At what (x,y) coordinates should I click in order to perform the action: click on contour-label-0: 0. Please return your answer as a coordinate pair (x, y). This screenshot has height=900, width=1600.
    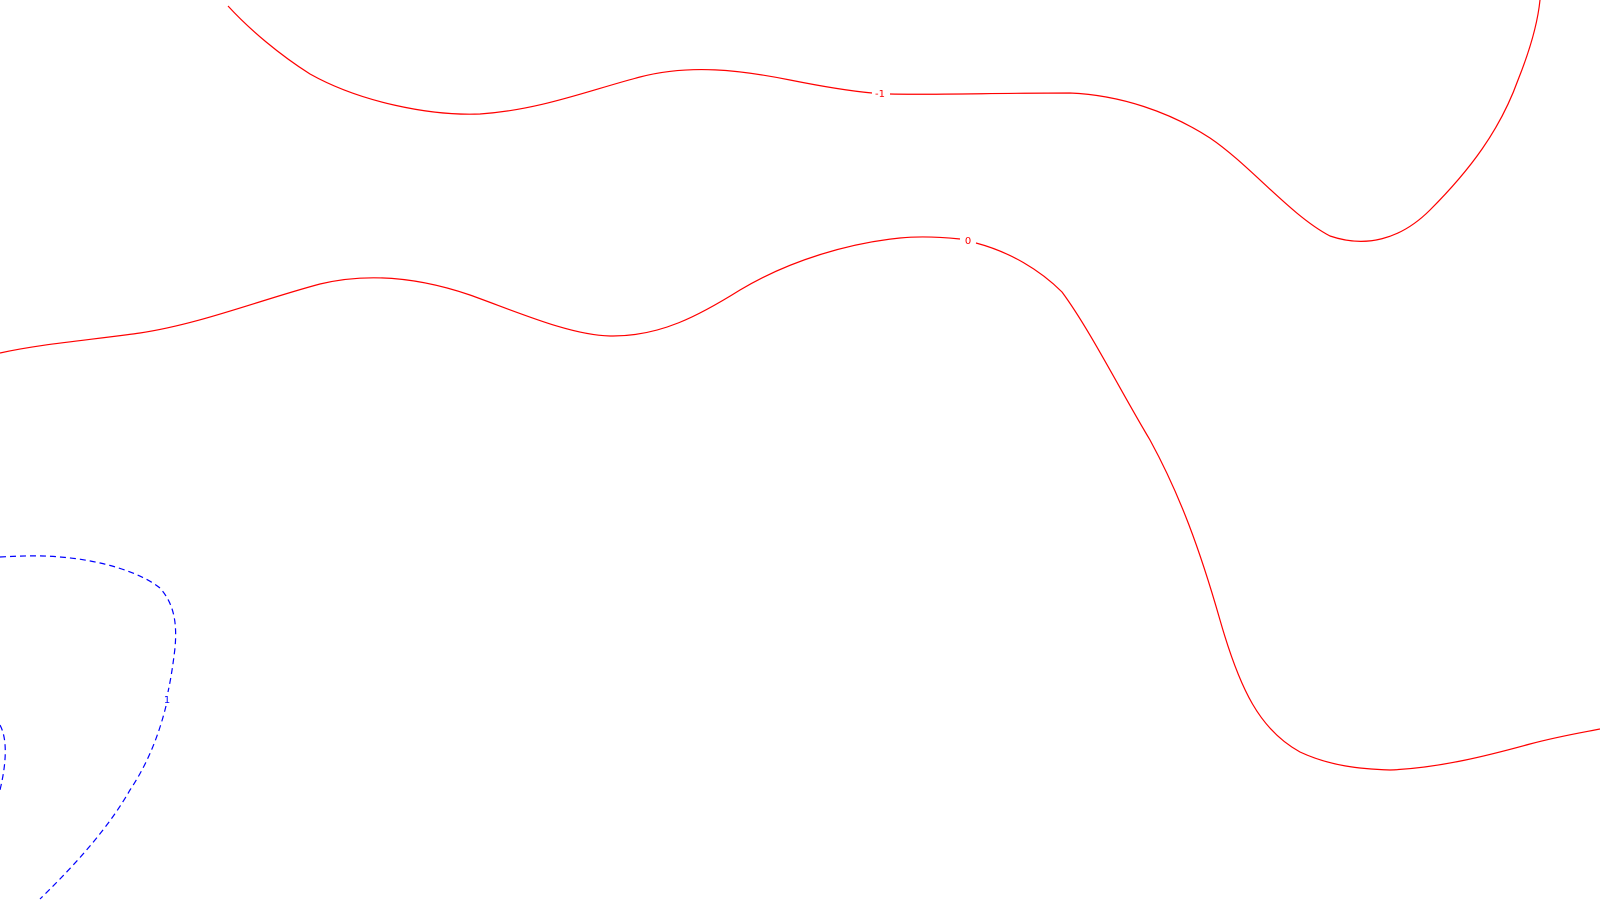
    Looking at the image, I should click on (968, 241).